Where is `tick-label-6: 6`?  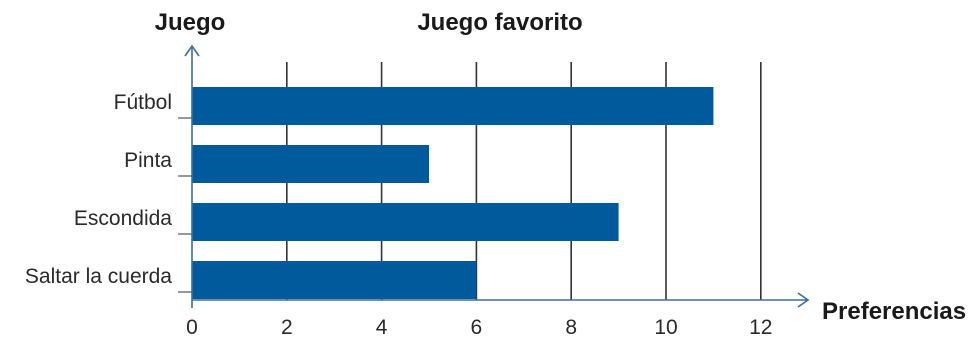 tick-label-6: 6 is located at coordinates (477, 327).